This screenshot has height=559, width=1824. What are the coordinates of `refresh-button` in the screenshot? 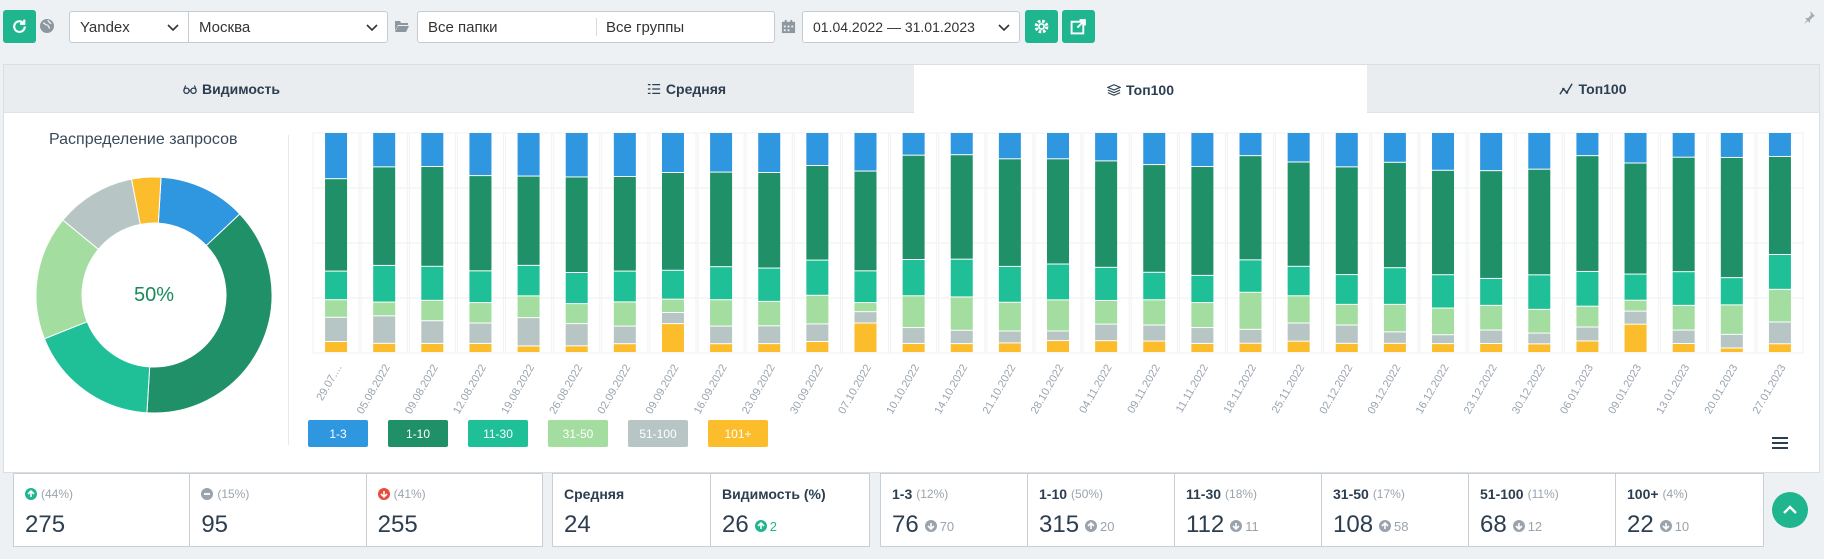 It's located at (19, 26).